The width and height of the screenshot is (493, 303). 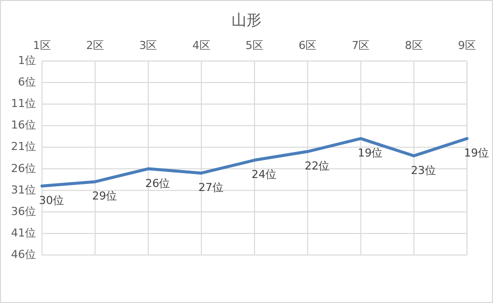 What do you see at coordinates (23, 125) in the screenshot?
I see `y-tick-label: 16位` at bounding box center [23, 125].